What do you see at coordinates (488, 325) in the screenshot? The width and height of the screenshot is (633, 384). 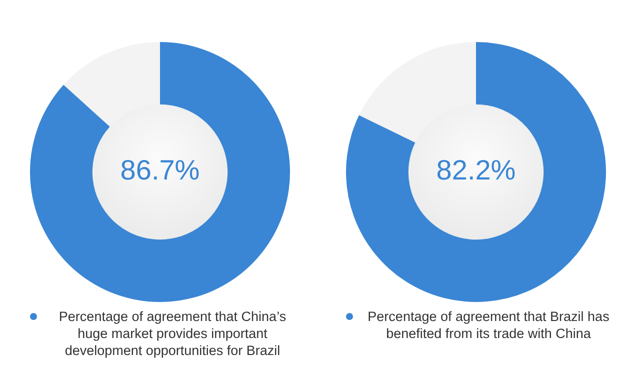 I see `legend-label: Percentage of agreement that Brazil has benefited from its trade with China` at bounding box center [488, 325].